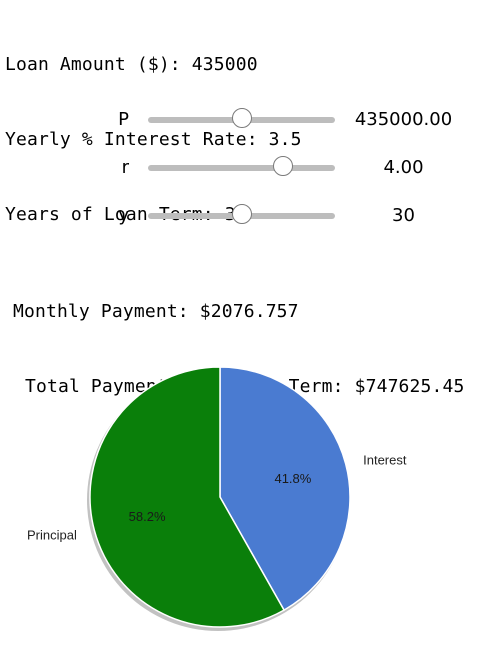 The image size is (502, 650). I want to click on pie-percent-label-principal: 58.2%, so click(147, 516).